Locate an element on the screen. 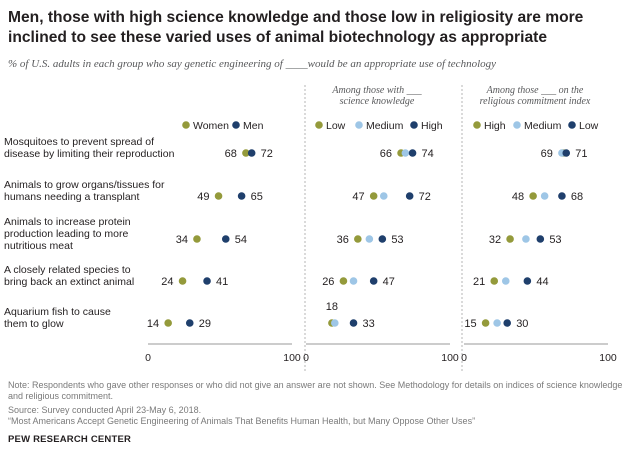  panel-title: Among those ___ on the is located at coordinates (535, 90).